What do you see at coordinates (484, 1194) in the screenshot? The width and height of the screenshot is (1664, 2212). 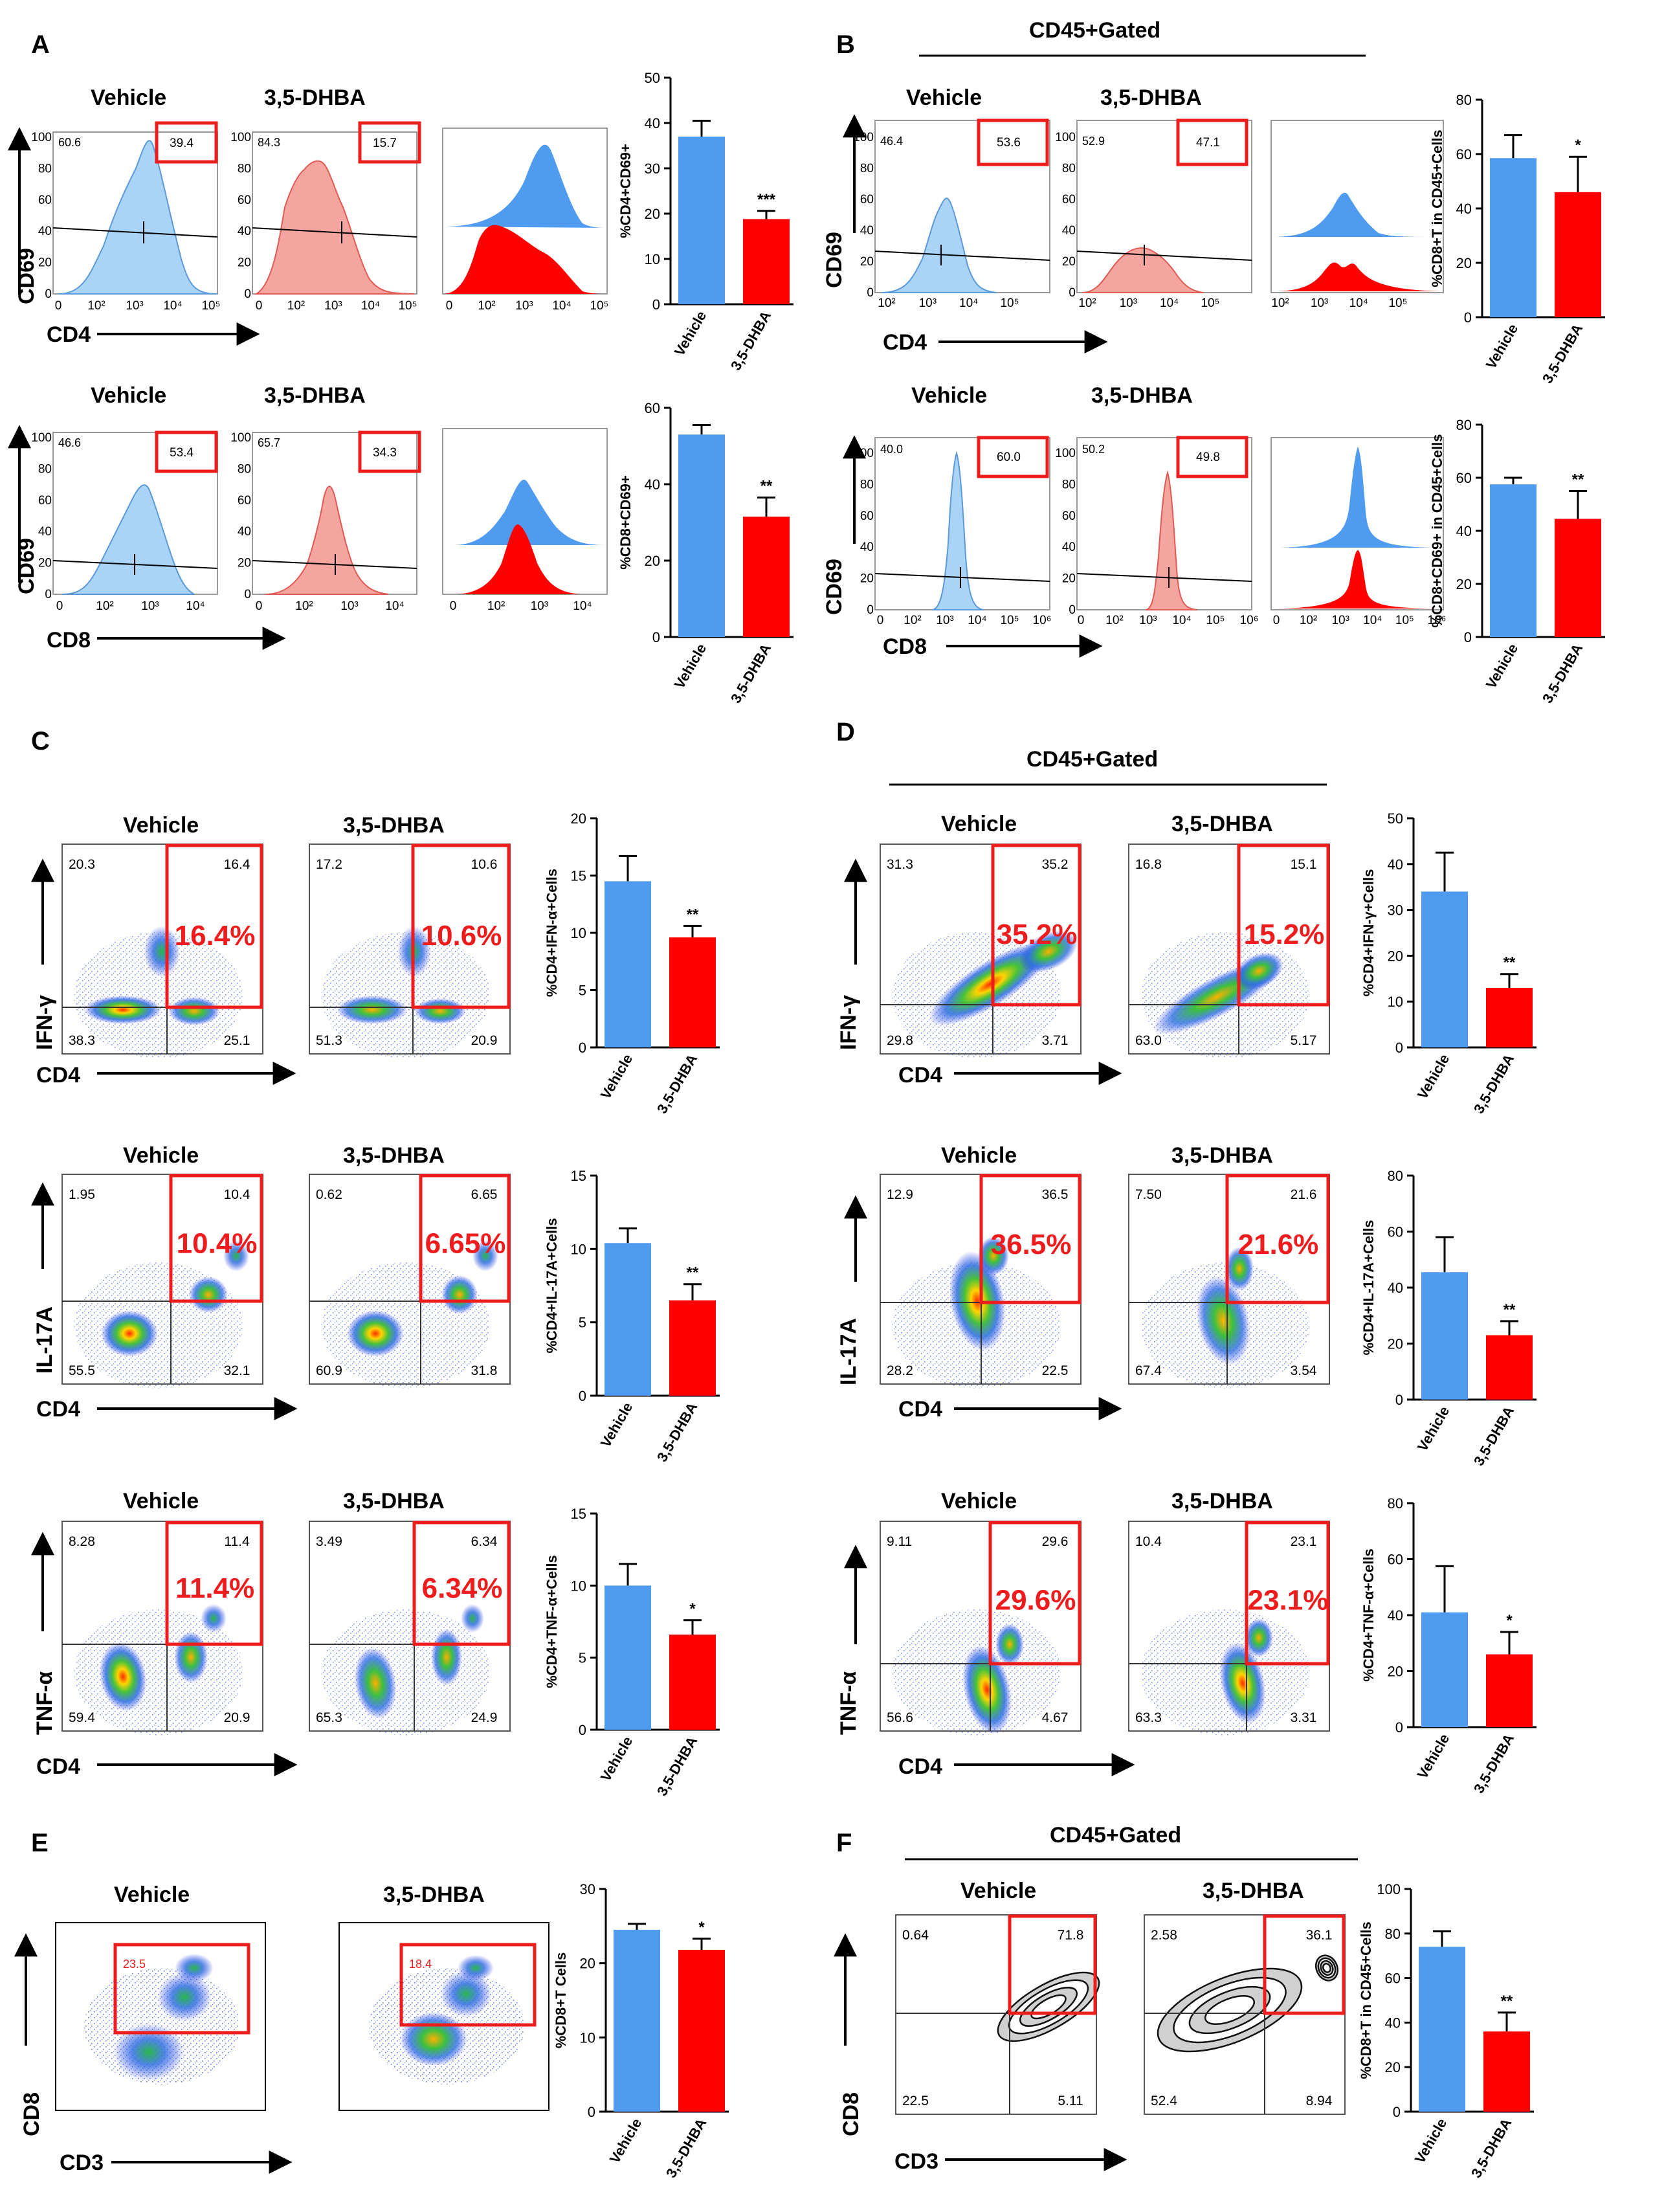 I see `quadrant-value-ur: 6.65` at bounding box center [484, 1194].